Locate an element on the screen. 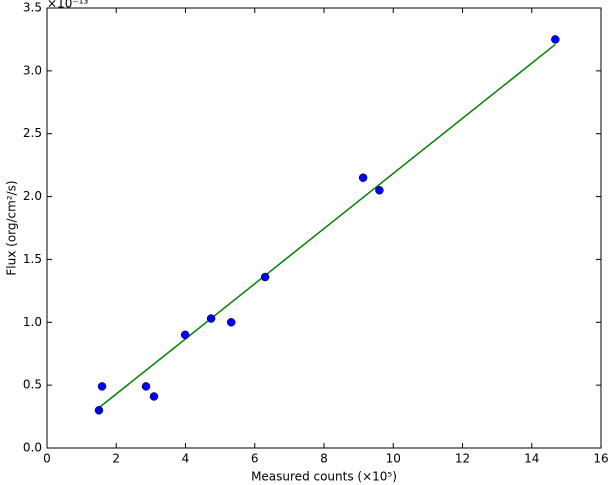 The image size is (610, 485). x-tick-label: 10 is located at coordinates (393, 459).